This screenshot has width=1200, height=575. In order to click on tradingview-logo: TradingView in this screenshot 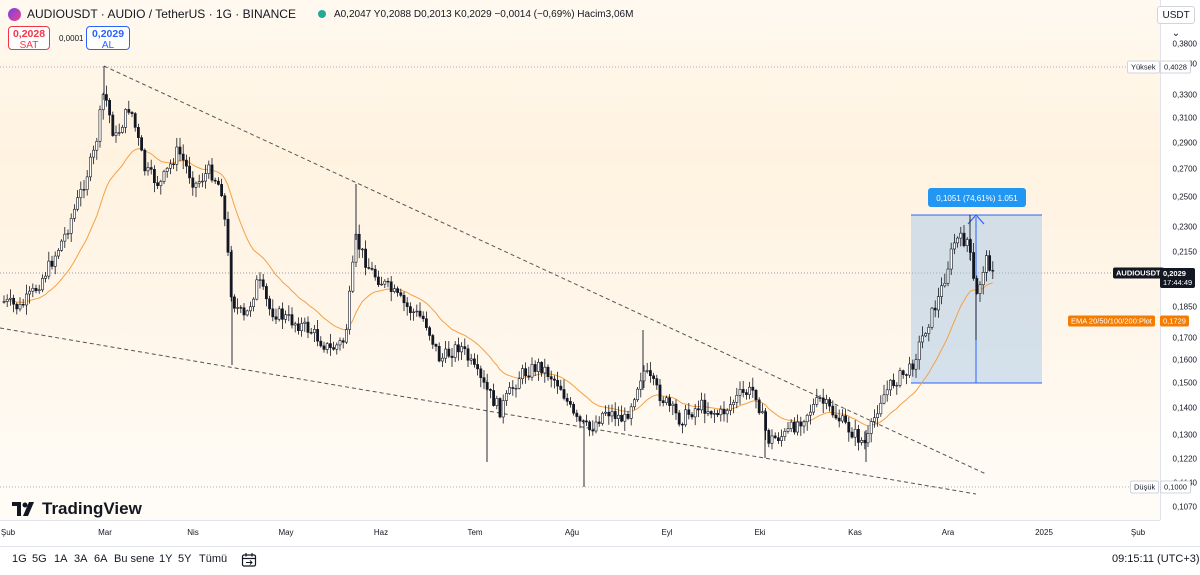, I will do `click(77, 509)`.